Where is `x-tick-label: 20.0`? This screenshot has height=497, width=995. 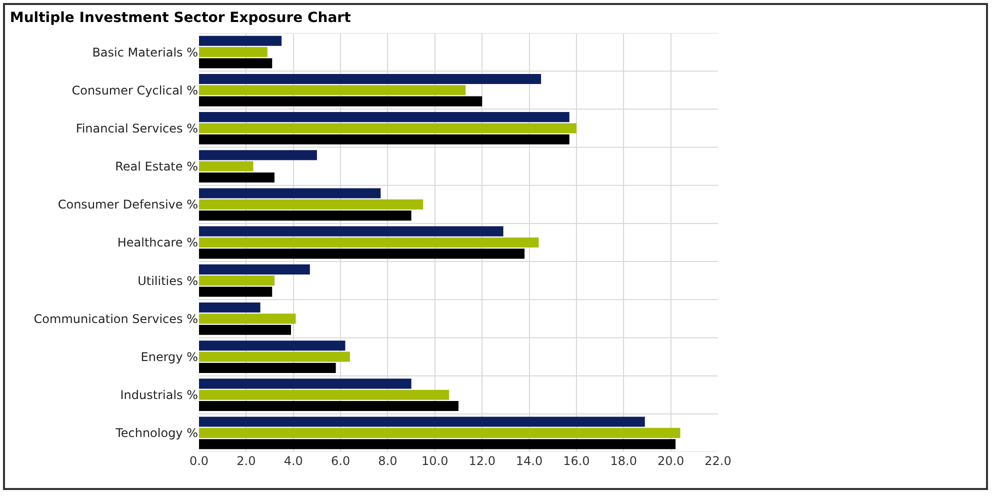 x-tick-label: 20.0 is located at coordinates (670, 461).